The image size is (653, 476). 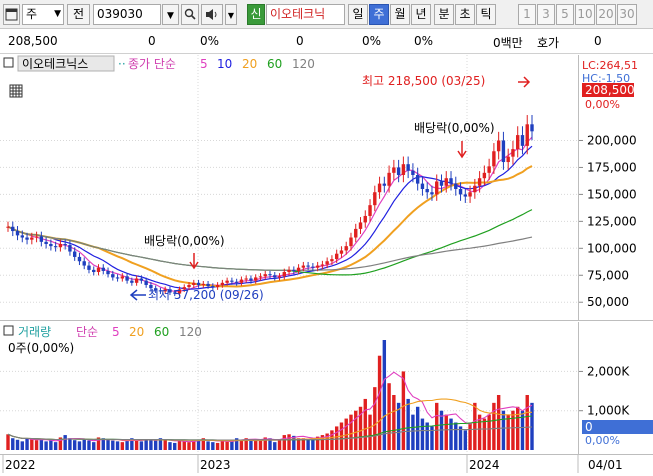 What do you see at coordinates (627, 14) in the screenshot?
I see `minute-button-30: 30` at bounding box center [627, 14].